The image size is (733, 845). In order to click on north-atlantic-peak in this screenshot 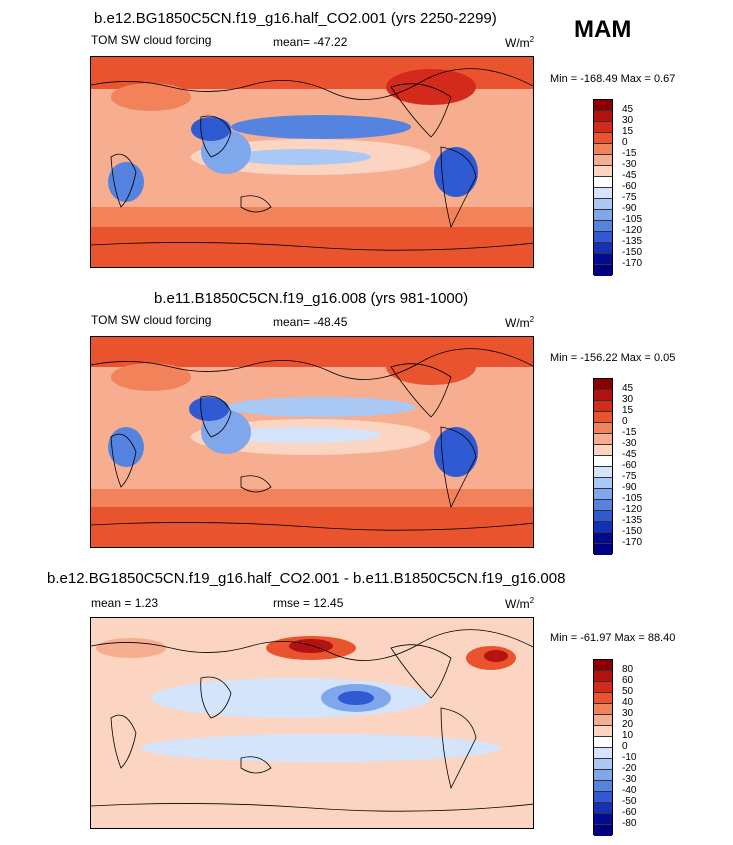, I will do `click(496, 656)`.